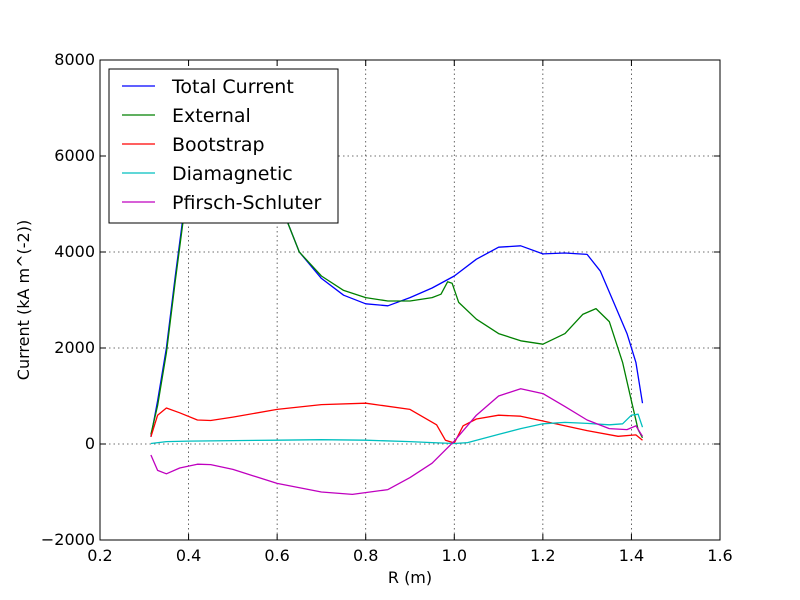 The image size is (800, 600). I want to click on legend-label-external: External, so click(211, 116).